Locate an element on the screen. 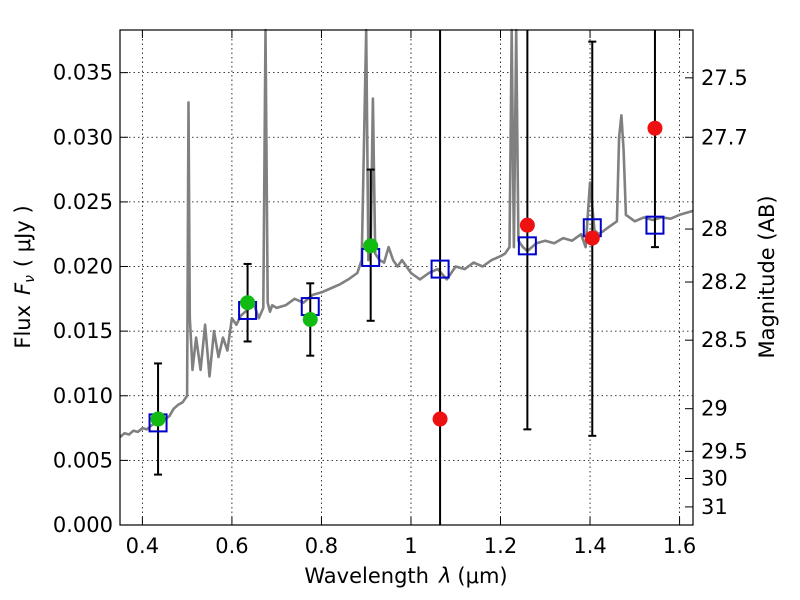  y2-axis-ticks: 27.5 27.7 28 28.2 28.5 29 29.5 30 31 is located at coordinates (716, 292).